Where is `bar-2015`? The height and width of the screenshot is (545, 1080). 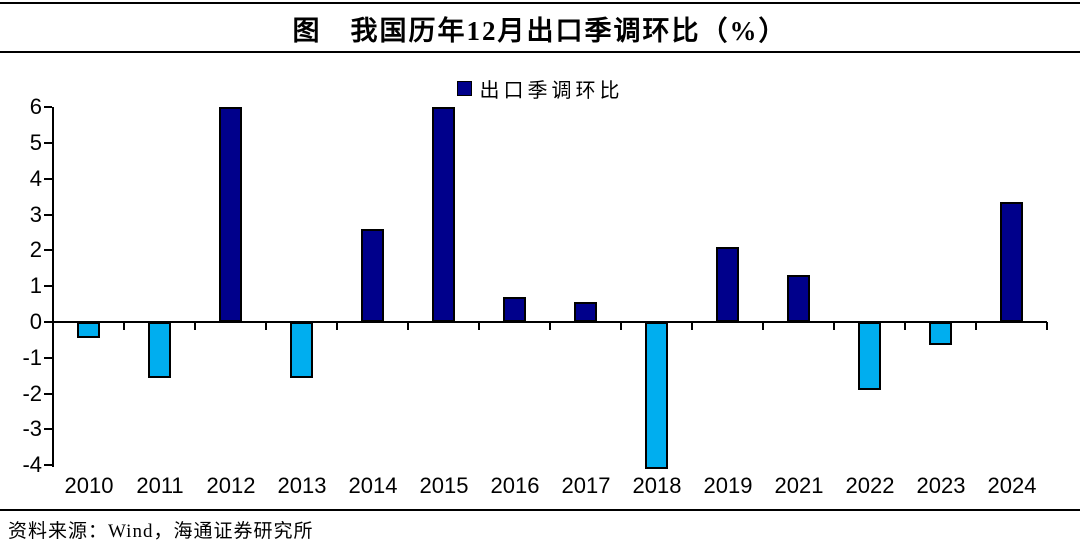 bar-2015 is located at coordinates (443, 214).